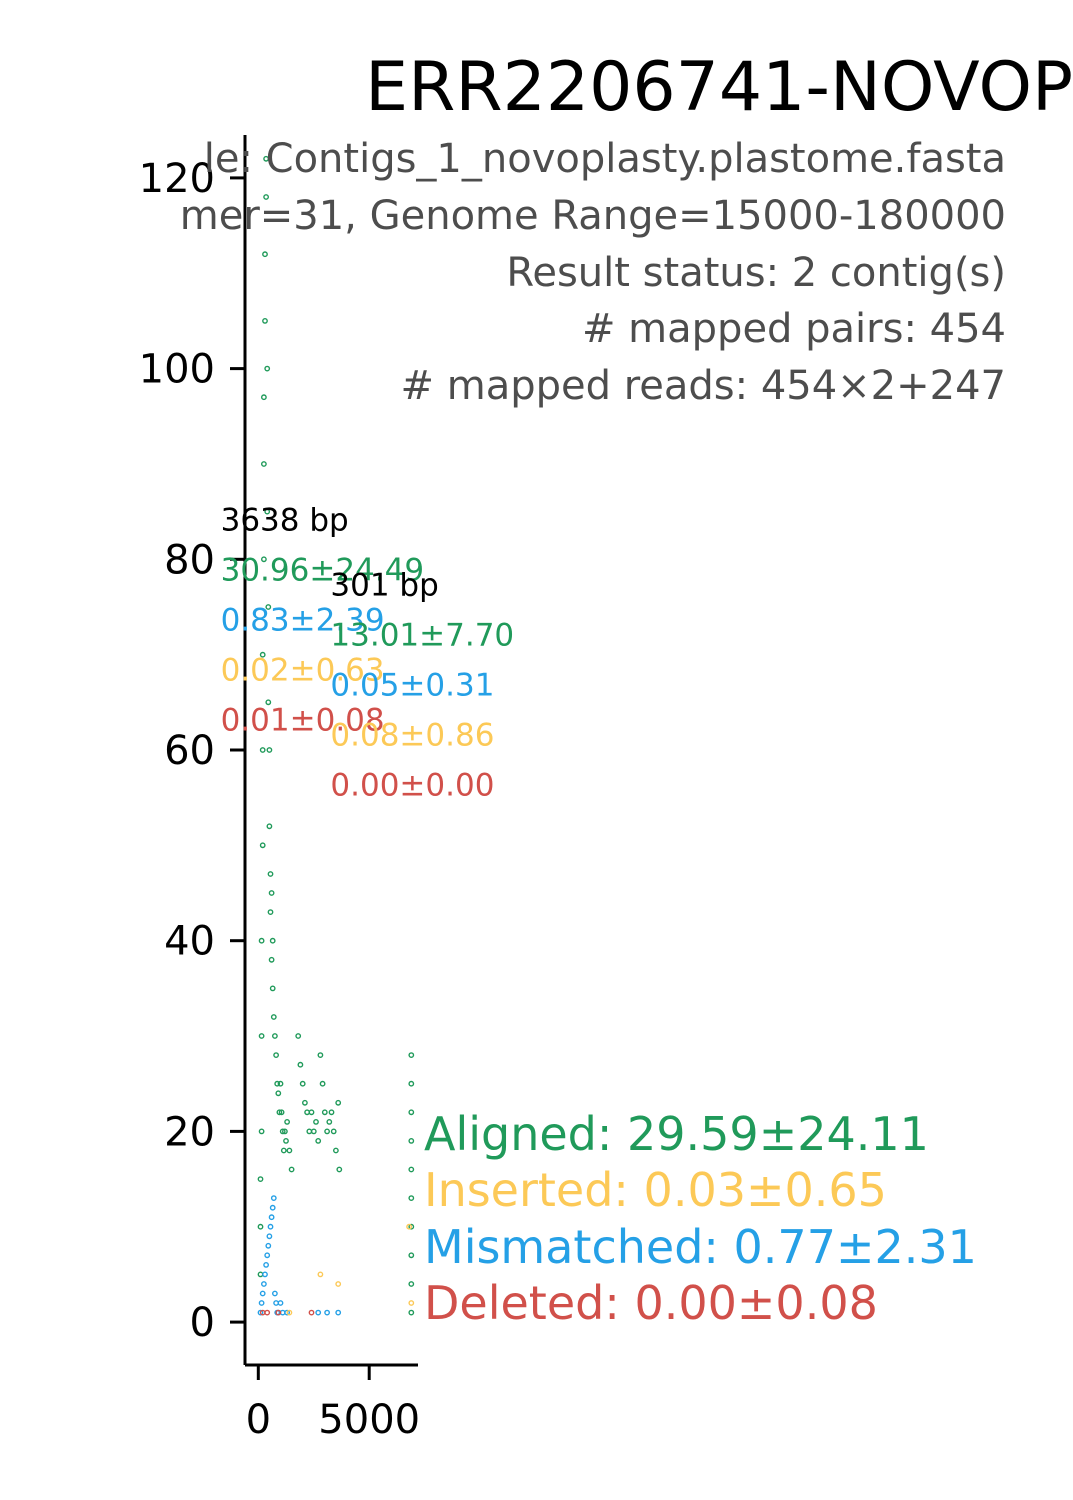 This screenshot has height=1500, width=1073. Describe the element at coordinates (676, 1134) in the screenshot. I see `summary-aligned: Aligned: 29.59±24.11` at that location.